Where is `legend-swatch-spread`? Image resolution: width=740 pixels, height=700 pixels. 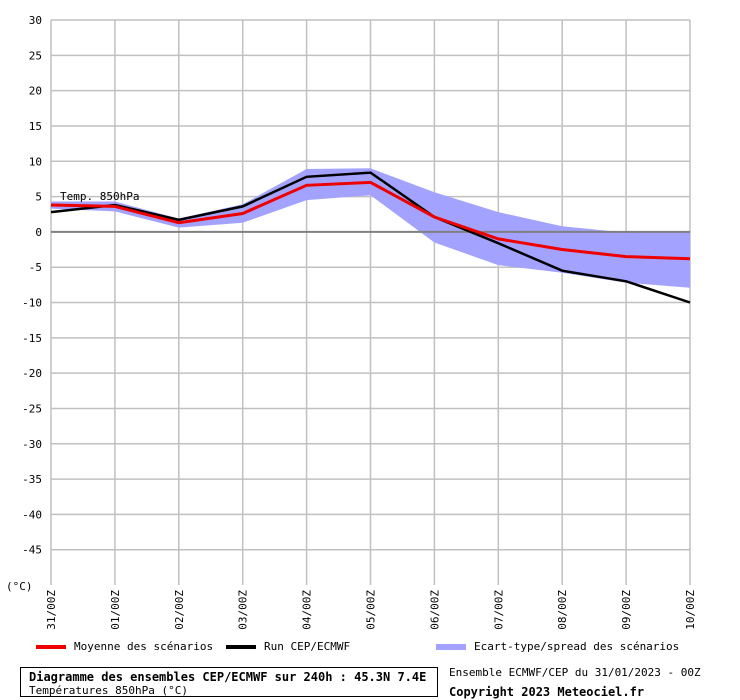
legend-swatch-spread is located at coordinates (451, 646).